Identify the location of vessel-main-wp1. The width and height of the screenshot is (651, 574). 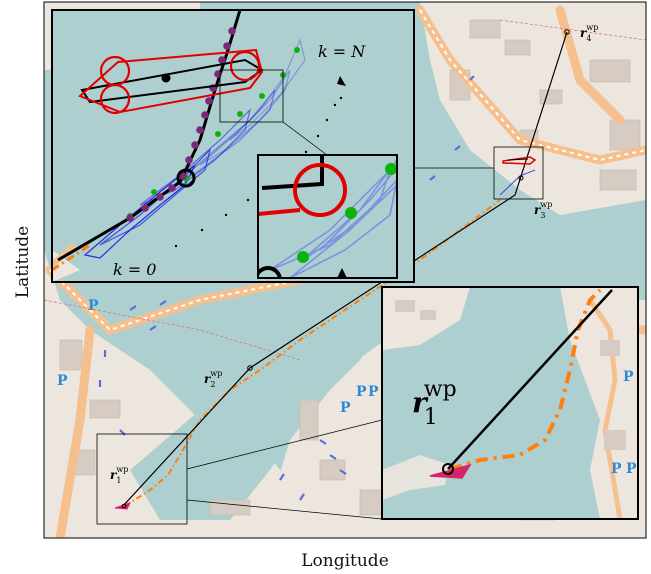
(122, 506).